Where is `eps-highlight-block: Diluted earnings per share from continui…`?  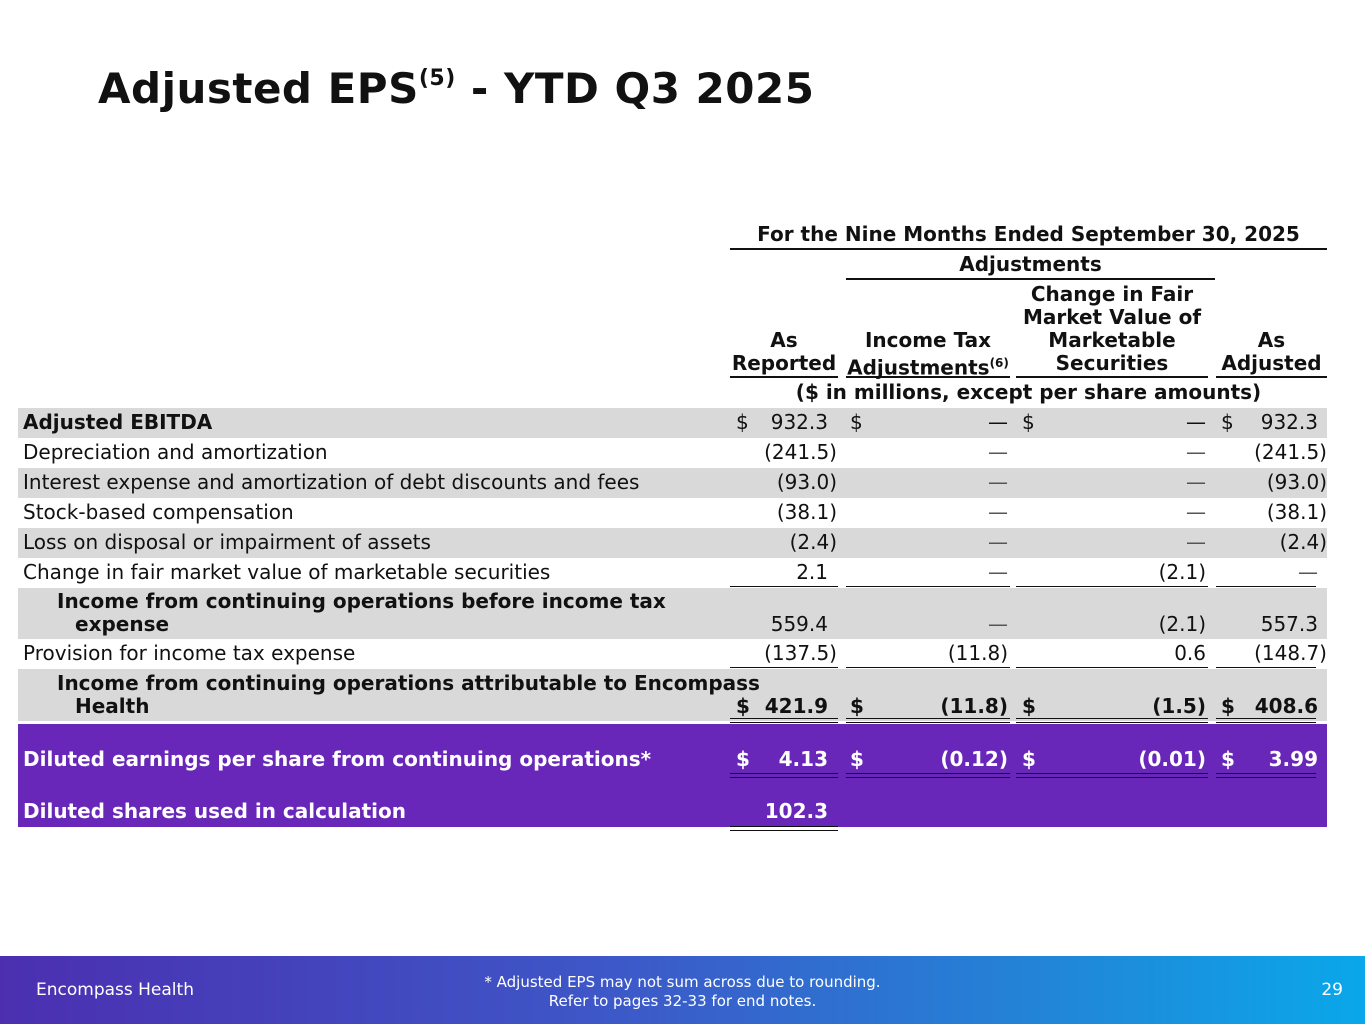 eps-highlight-block: Diluted earnings per share from continui… is located at coordinates (672, 775).